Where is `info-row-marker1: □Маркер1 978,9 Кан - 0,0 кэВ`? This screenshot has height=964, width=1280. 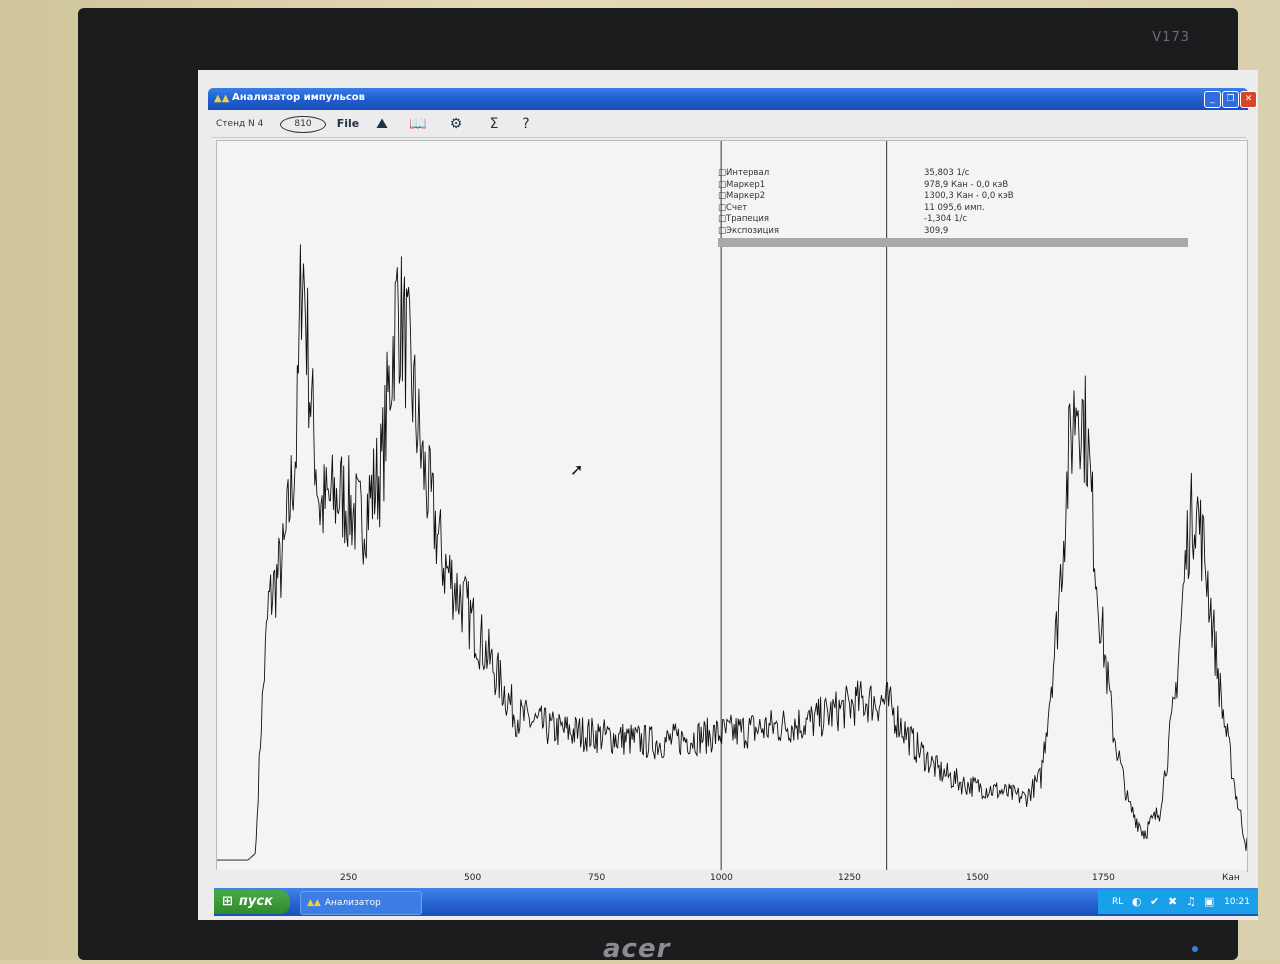 info-row-marker1: □Маркер1 978,9 Кан - 0,0 кэВ is located at coordinates (953, 186).